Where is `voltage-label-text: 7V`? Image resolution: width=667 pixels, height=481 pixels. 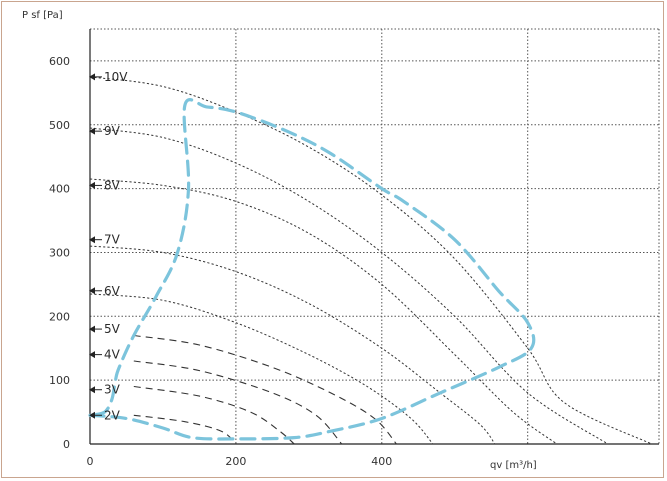 voltage-label-text: 7V is located at coordinates (112, 240).